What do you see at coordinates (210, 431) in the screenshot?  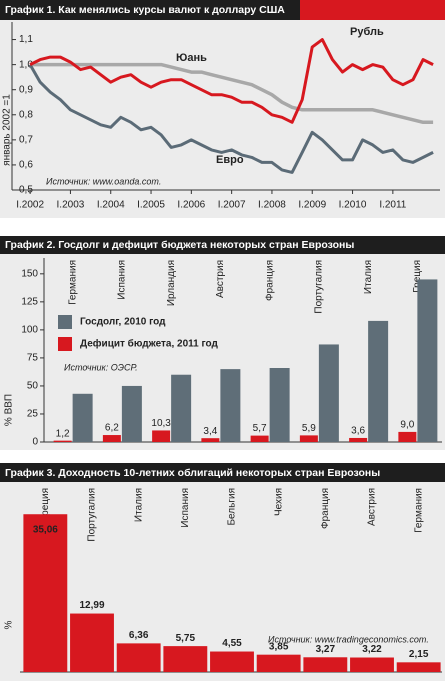 I see `data-label: 3,4` at bounding box center [210, 431].